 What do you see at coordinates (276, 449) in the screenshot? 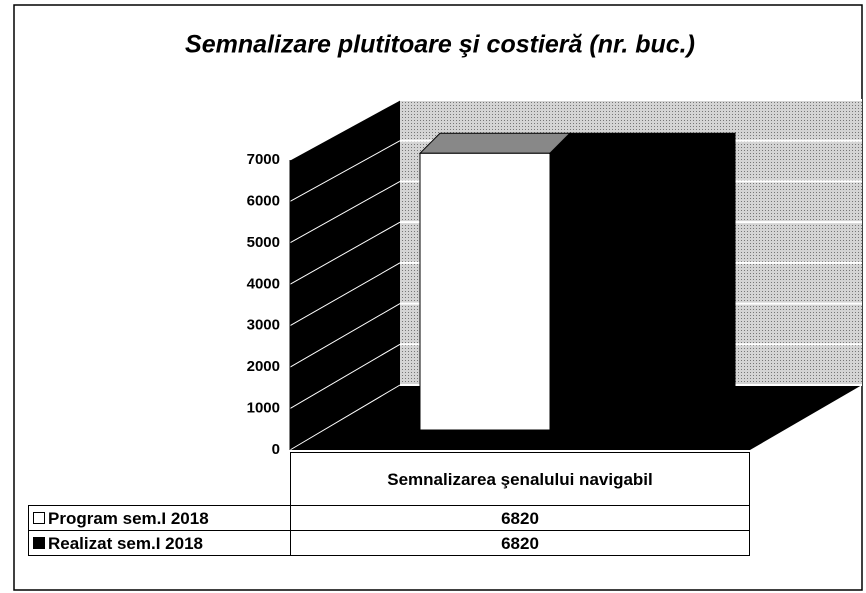
I see `y-tick-label: 0` at bounding box center [276, 449].